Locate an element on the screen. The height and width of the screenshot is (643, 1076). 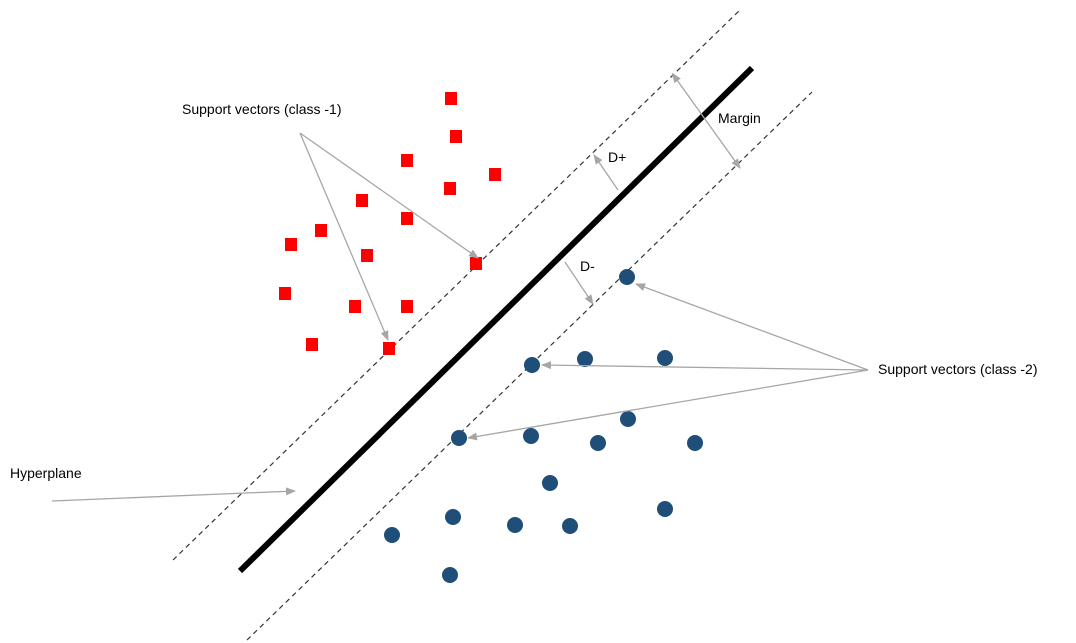
class-neg1-points is located at coordinates (390, 223).